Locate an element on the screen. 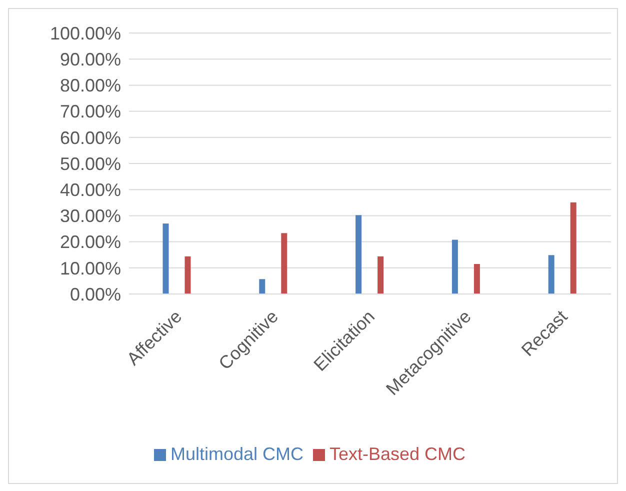  legend-label: Multimodal CMC is located at coordinates (237, 454).